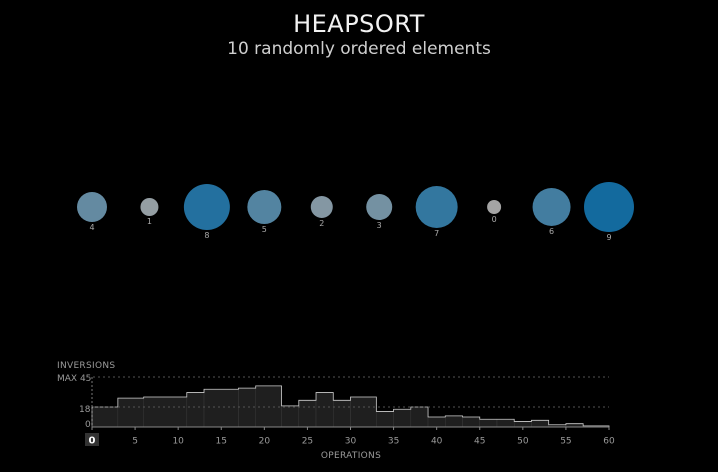 The image size is (718, 472). What do you see at coordinates (608, 237) in the screenshot?
I see `element-label: 9` at bounding box center [608, 237].